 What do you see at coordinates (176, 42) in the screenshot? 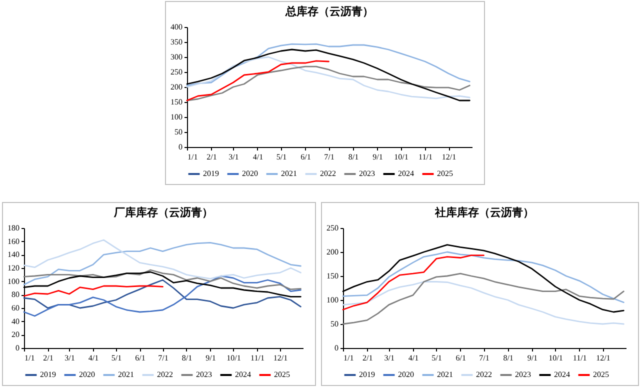
I see `y-tick-label: 350` at bounding box center [176, 42].